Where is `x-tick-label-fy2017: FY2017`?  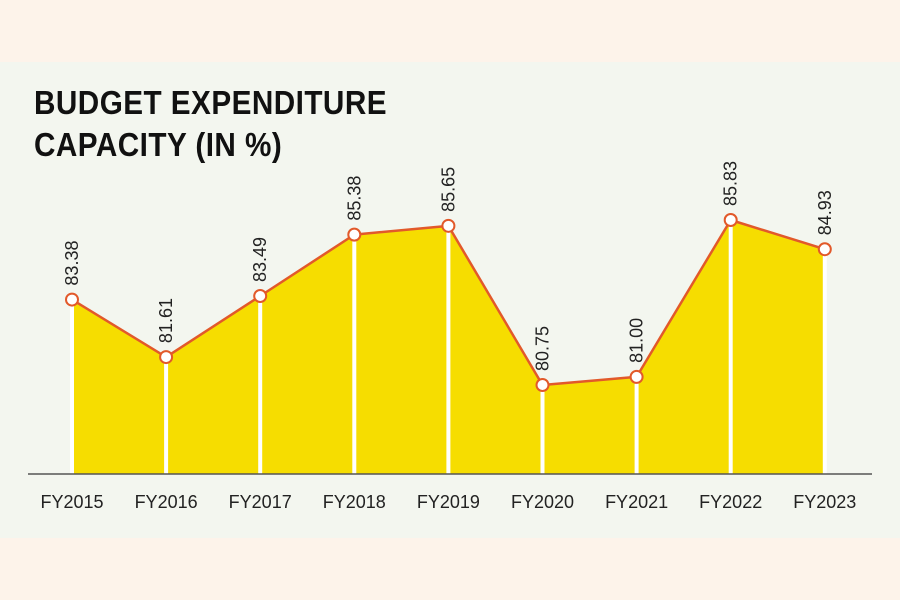
x-tick-label-fy2017: FY2017 is located at coordinates (260, 502).